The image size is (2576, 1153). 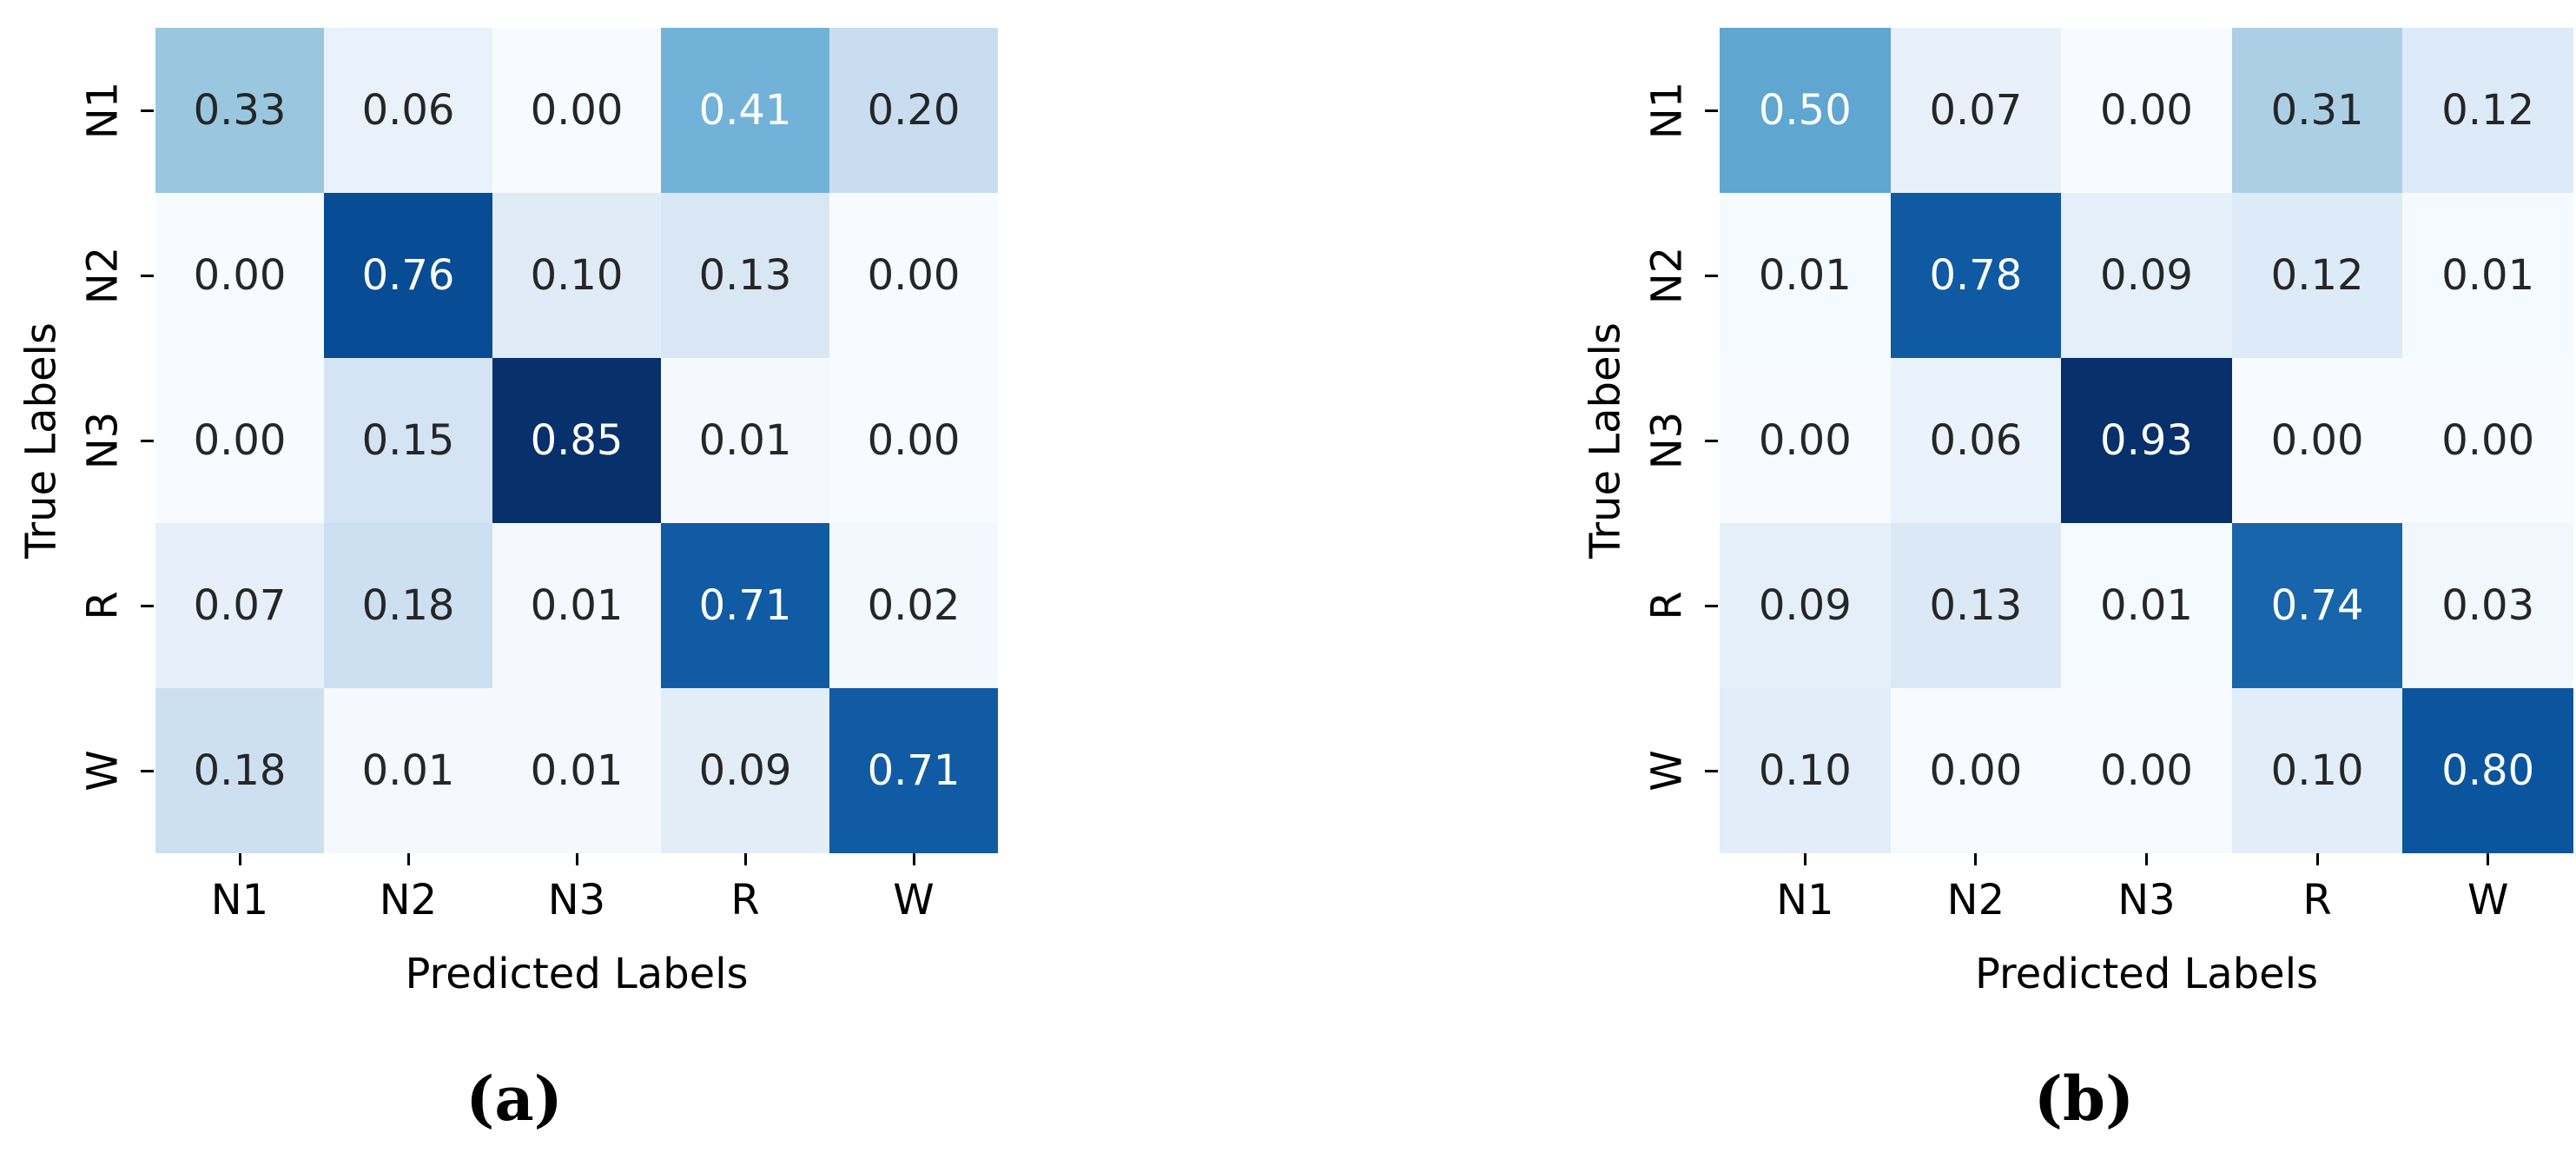 I want to click on heatmap-cell: 0.85, so click(x=577, y=440).